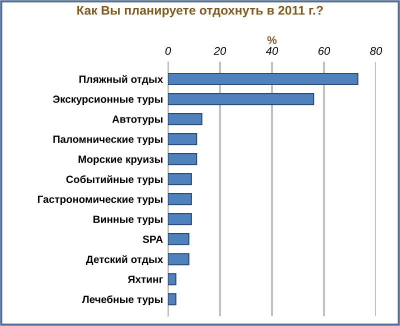 The width and height of the screenshot is (400, 326). What do you see at coordinates (145, 279) in the screenshot?
I see `y-tick-label: Яхтинг` at bounding box center [145, 279].